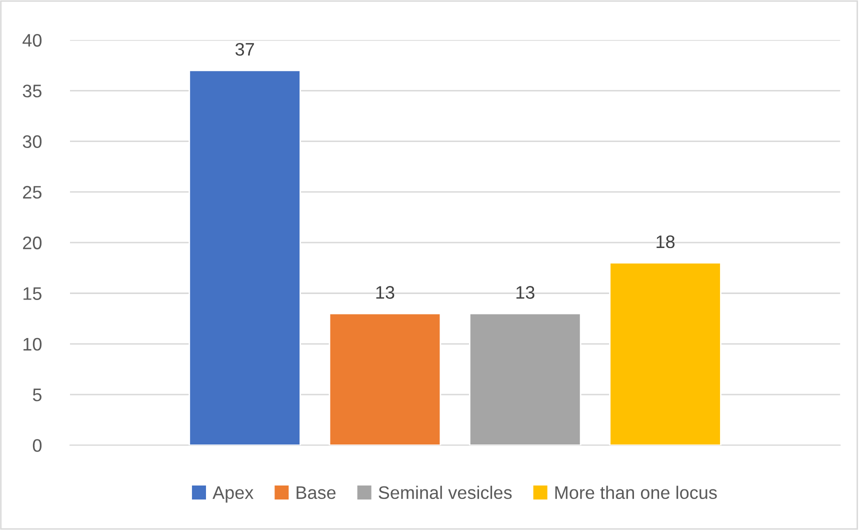  I want to click on y-tick-label: 30, so click(32, 141).